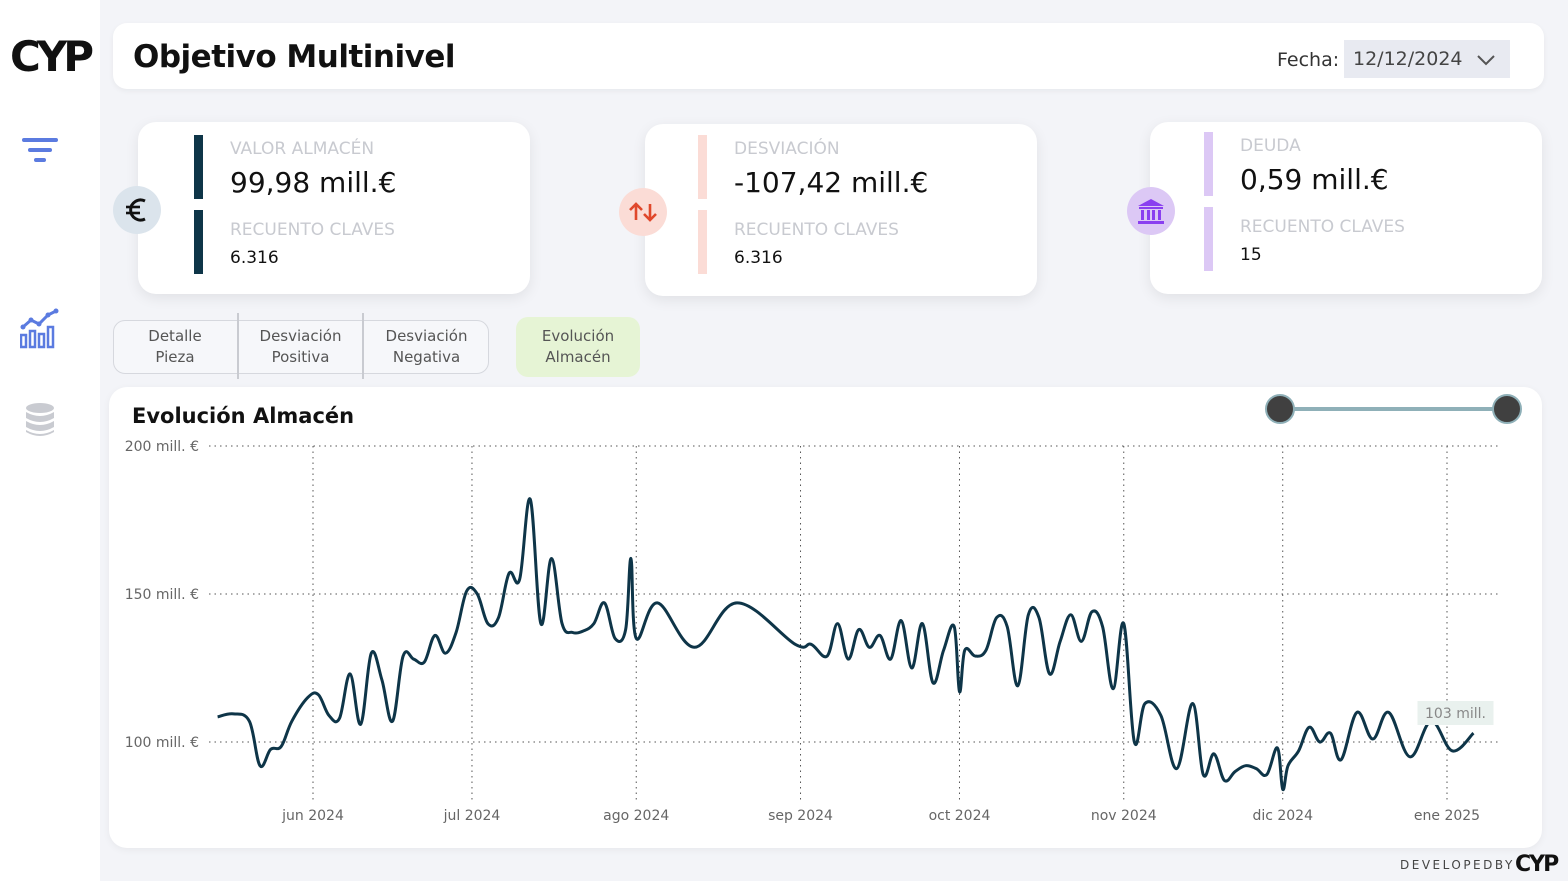  Describe the element at coordinates (1507, 409) in the screenshot. I see `range-slider-handle-end` at that location.